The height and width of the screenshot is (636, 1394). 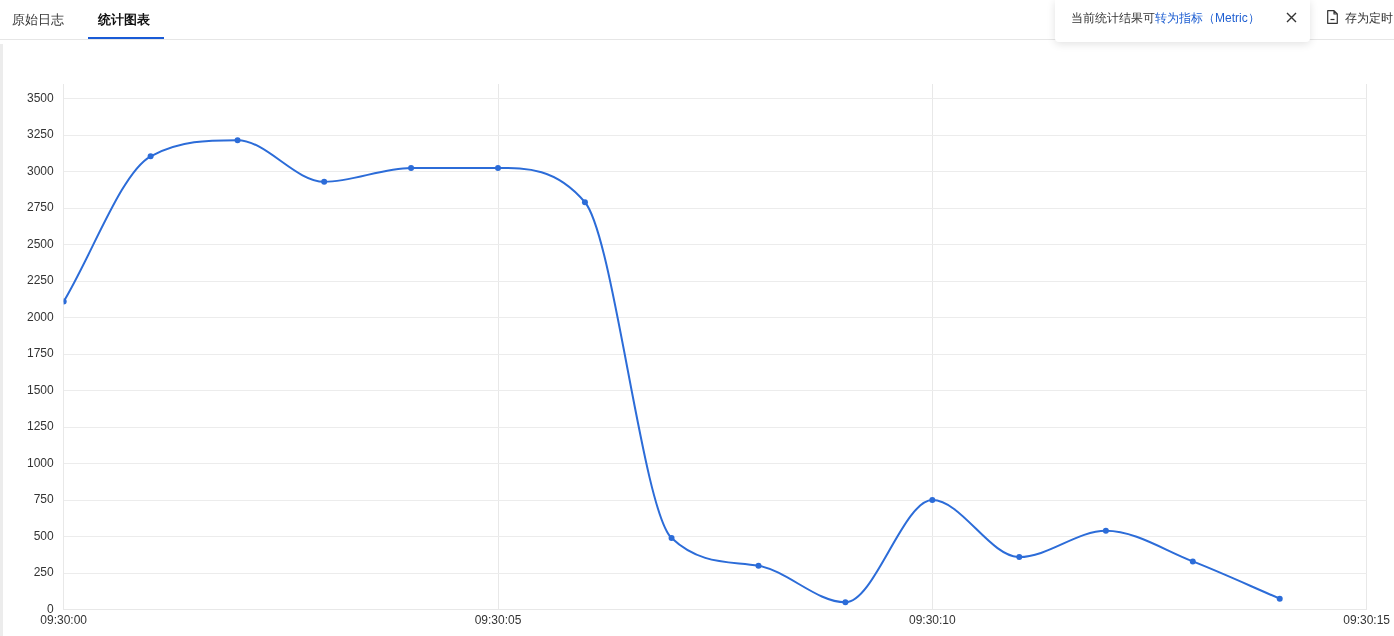 I want to click on text: 统计图表, so click(x=124, y=20).